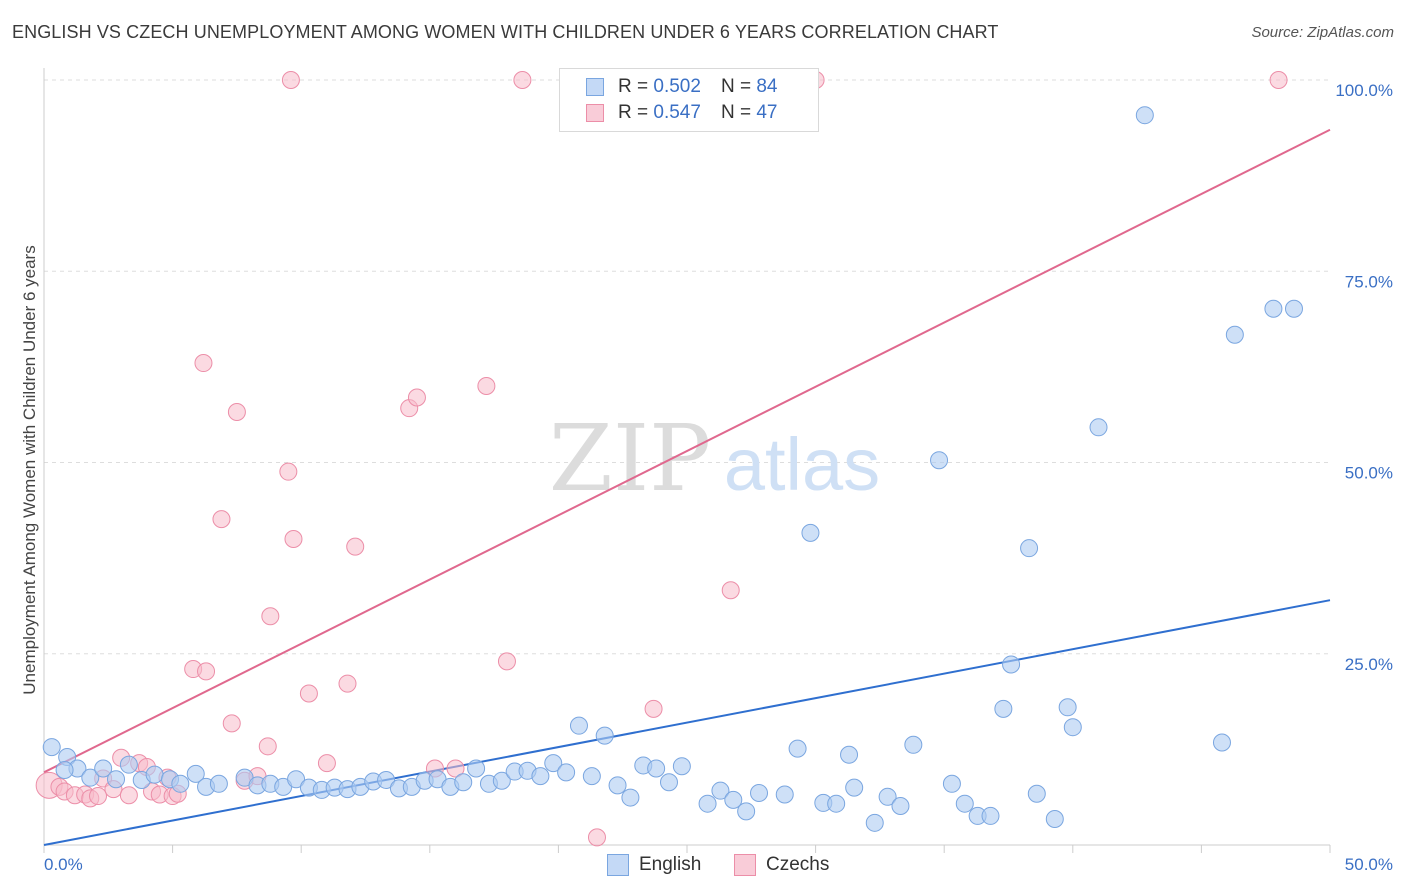 Image resolution: width=1406 pixels, height=892 pixels. What do you see at coordinates (677, 86) in the screenshot?
I see `english-r-value: 0.502` at bounding box center [677, 86].